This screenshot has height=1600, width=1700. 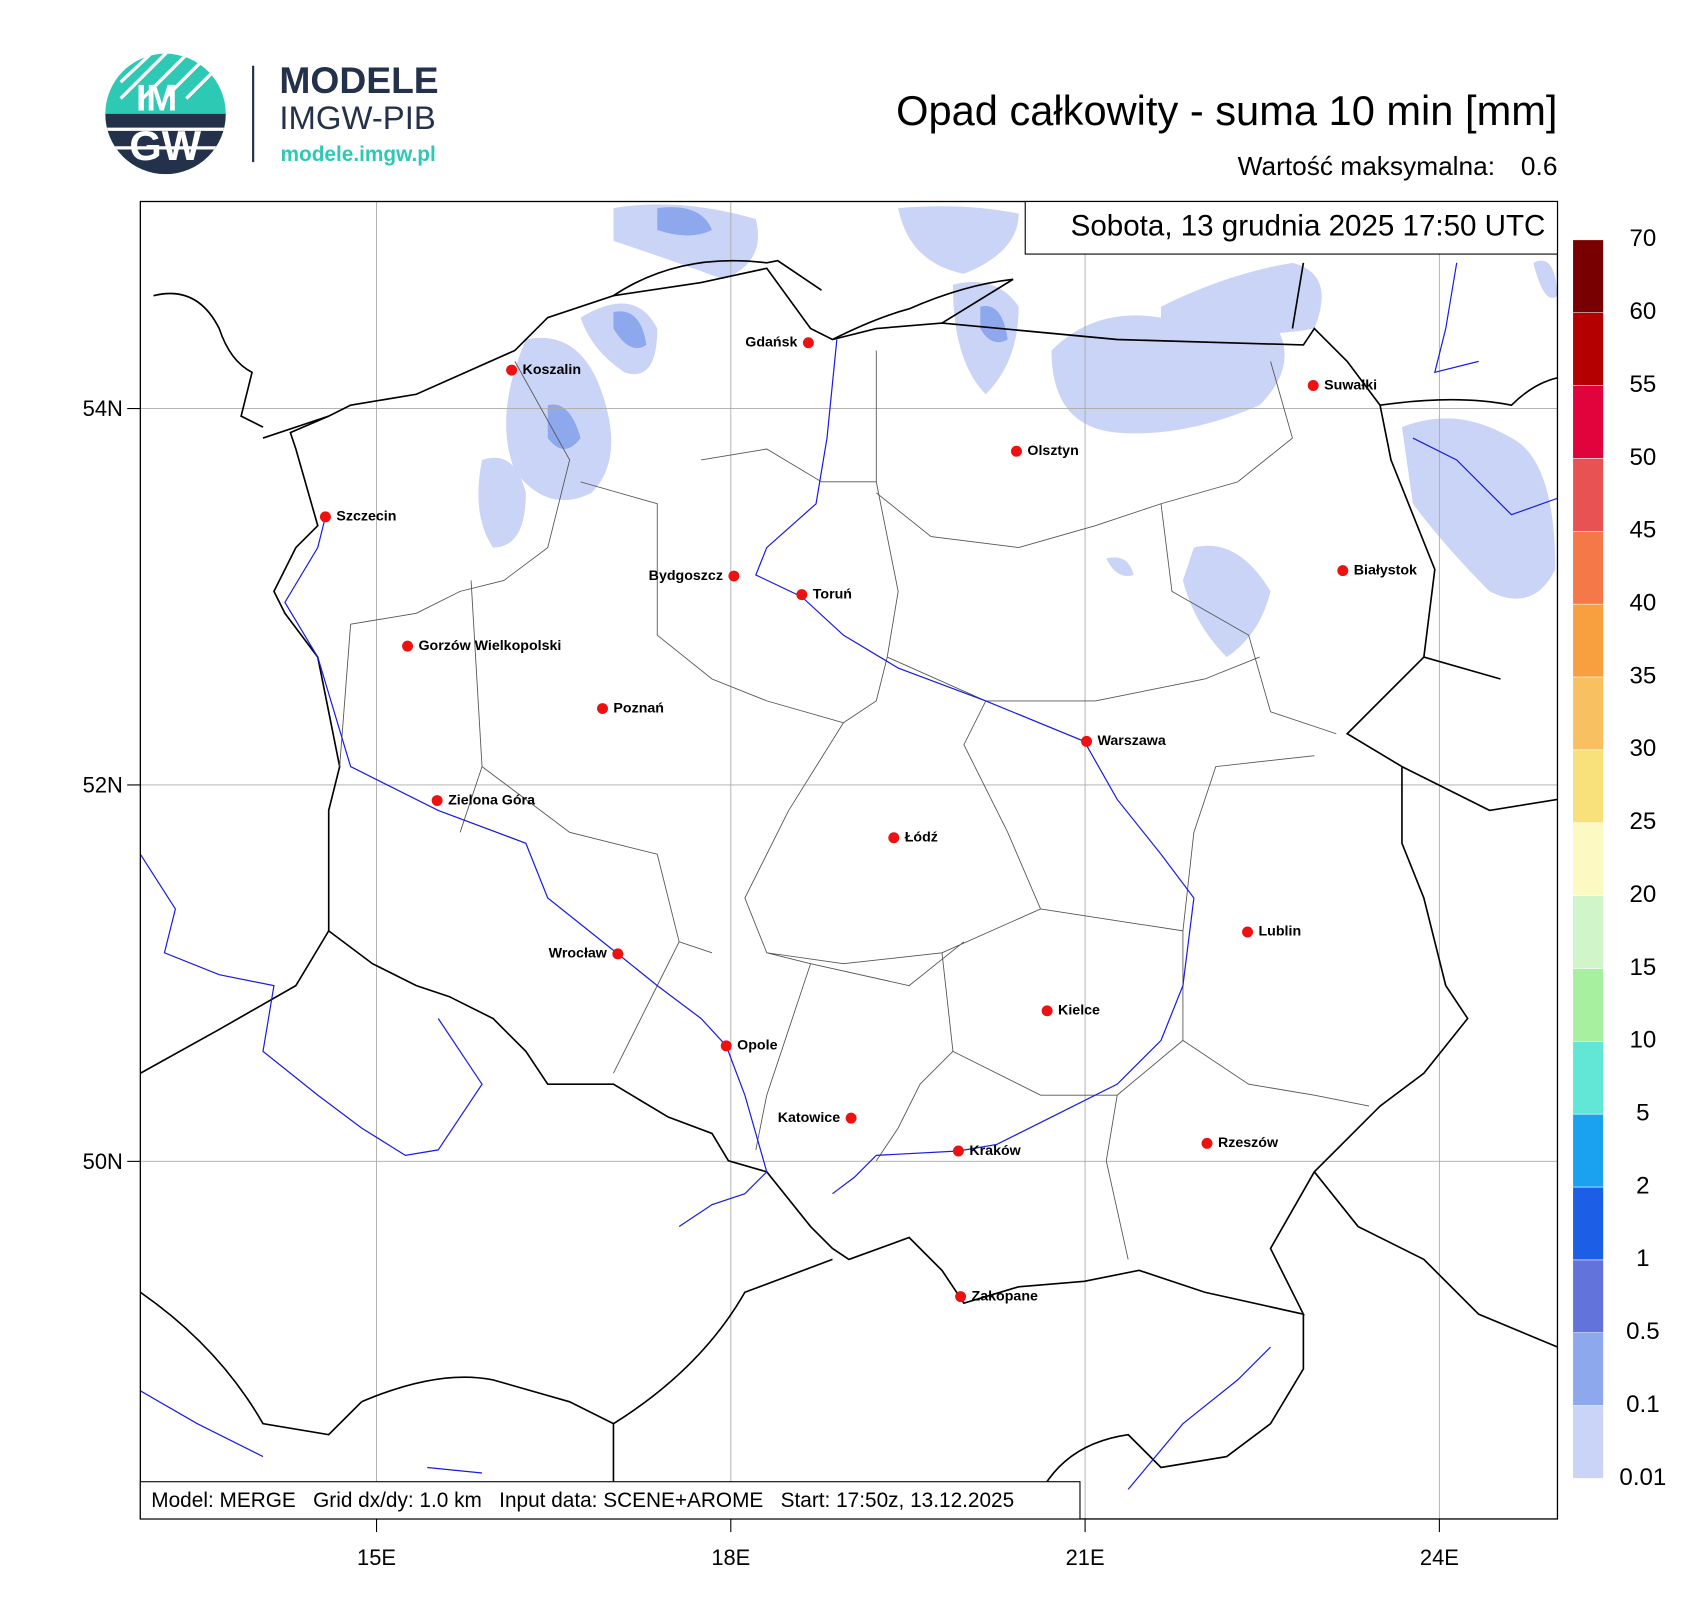 What do you see at coordinates (1085, 1557) in the screenshot?
I see `x-tick-label: 21E` at bounding box center [1085, 1557].